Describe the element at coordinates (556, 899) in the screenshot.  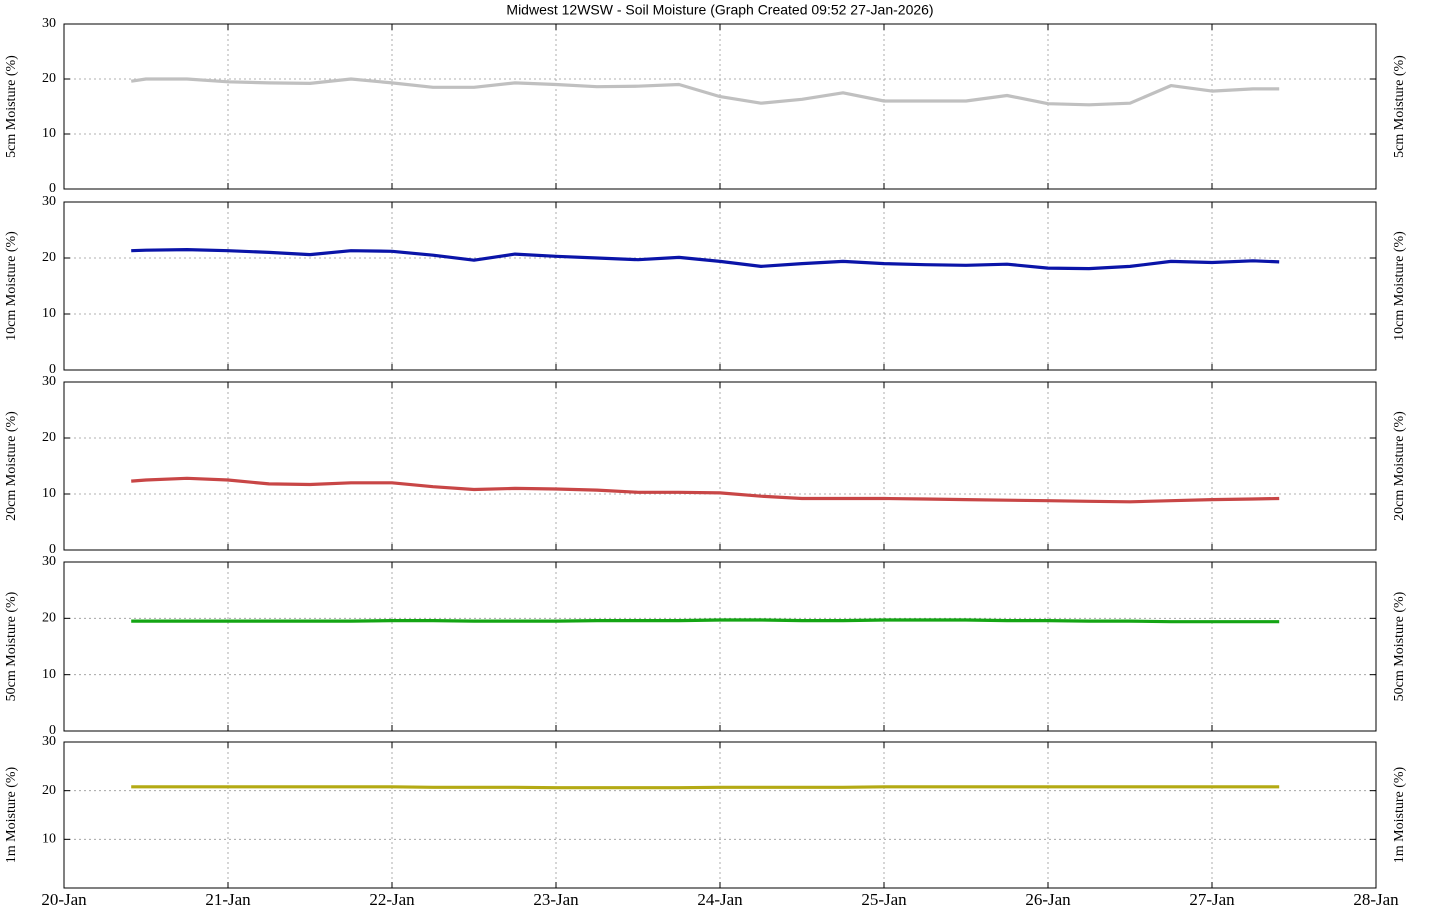
I see `x-tick-label: 23-Jan` at that location.